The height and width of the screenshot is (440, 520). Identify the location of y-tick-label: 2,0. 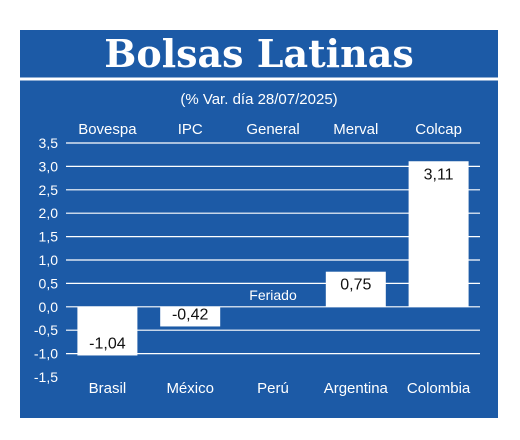
(49, 213).